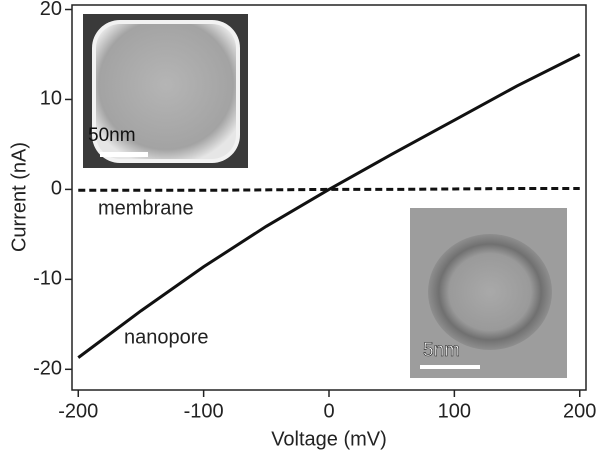 Image resolution: width=600 pixels, height=465 pixels. What do you see at coordinates (454, 411) in the screenshot?
I see `x-tick-label: 100` at bounding box center [454, 411].